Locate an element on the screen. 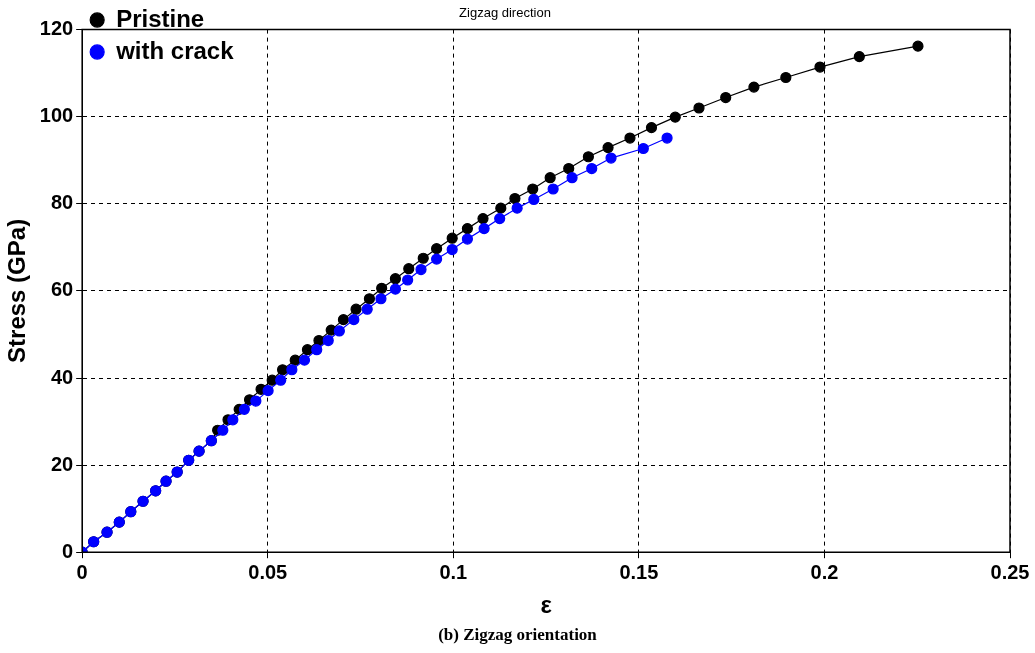 Image resolution: width=1035 pixels, height=653 pixels. y-tick-label: 100 is located at coordinates (56, 115).